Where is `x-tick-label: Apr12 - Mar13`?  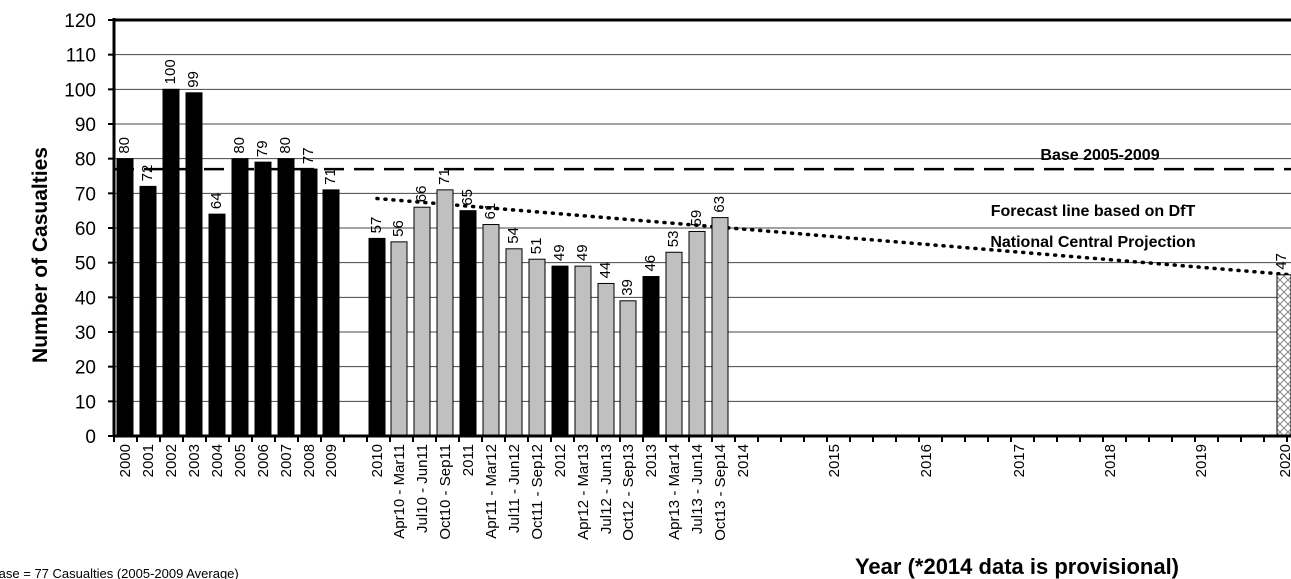 x-tick-label: Apr12 - Mar13 is located at coordinates (583, 492).